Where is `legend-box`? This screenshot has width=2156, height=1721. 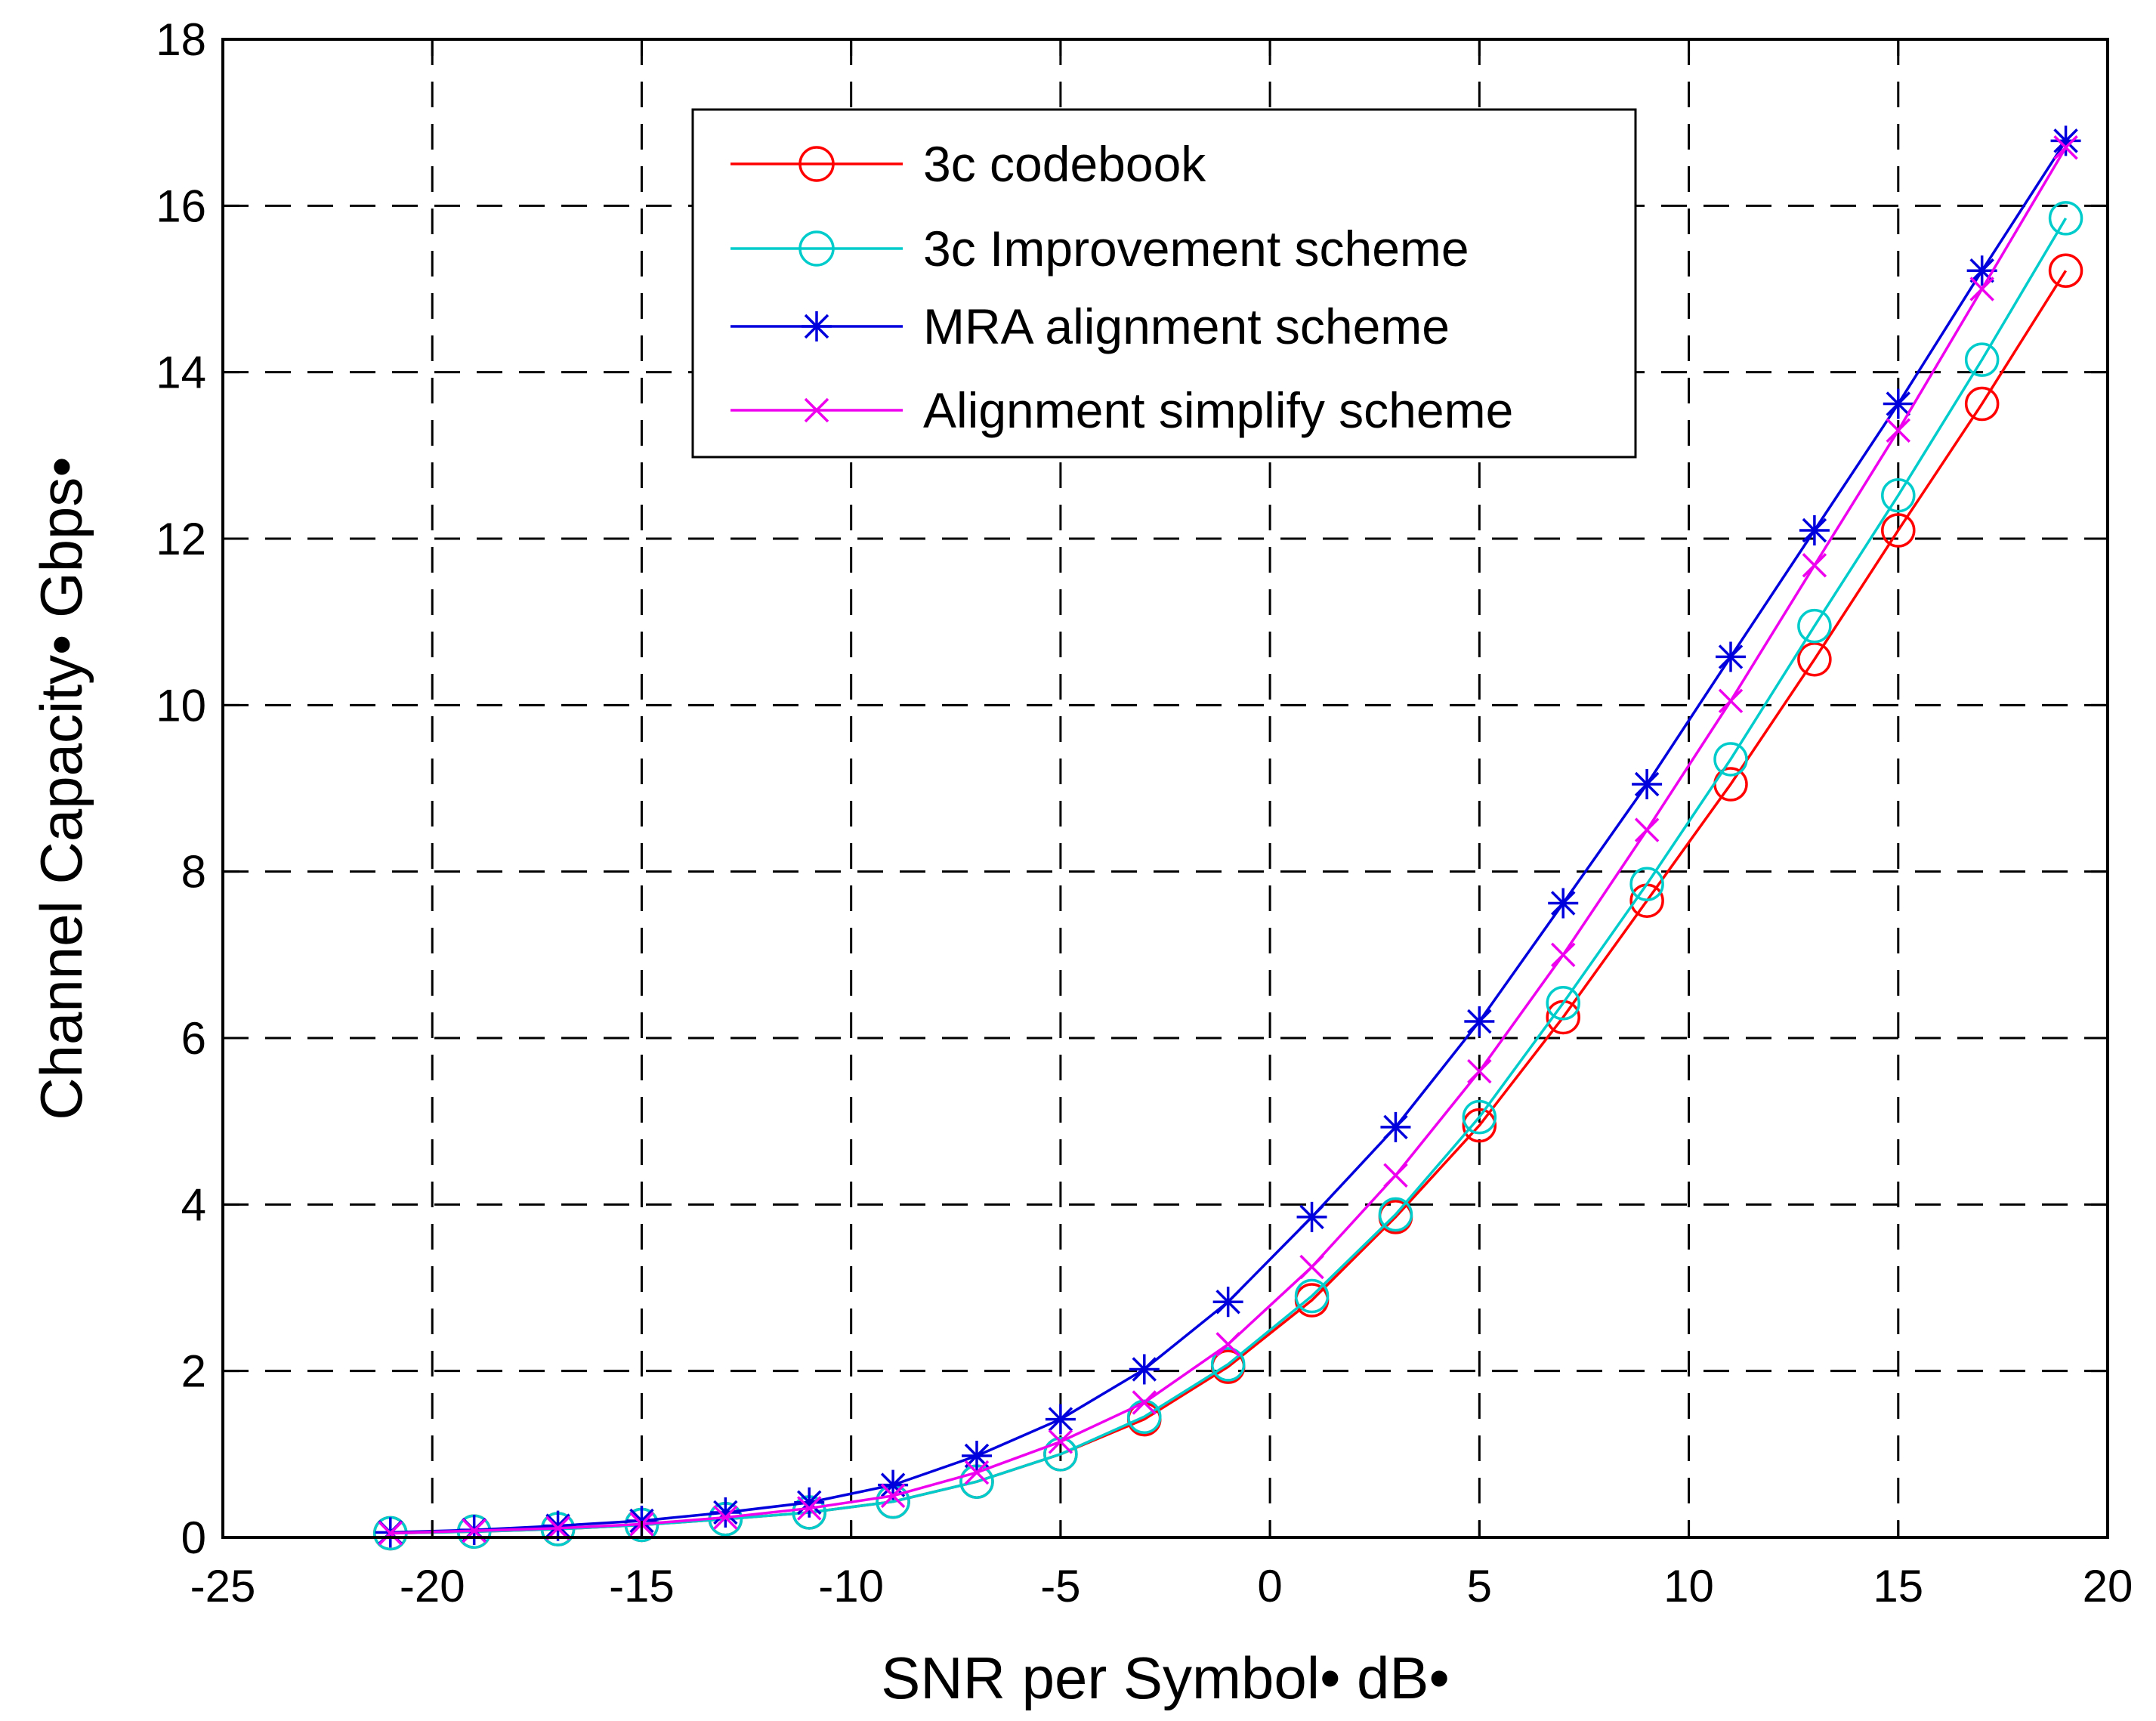 legend-box is located at coordinates (1164, 284).